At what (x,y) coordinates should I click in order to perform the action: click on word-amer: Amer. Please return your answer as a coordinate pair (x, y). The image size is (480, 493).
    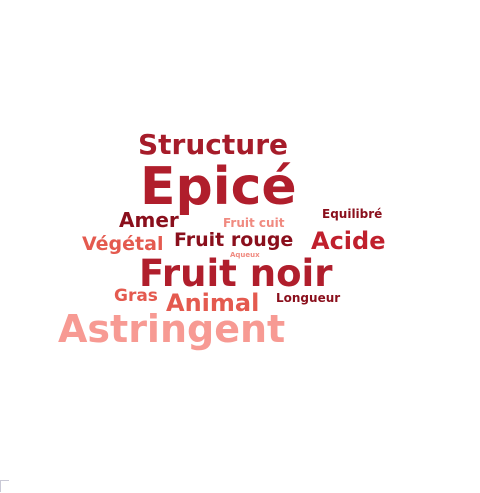
    Looking at the image, I should click on (149, 220).